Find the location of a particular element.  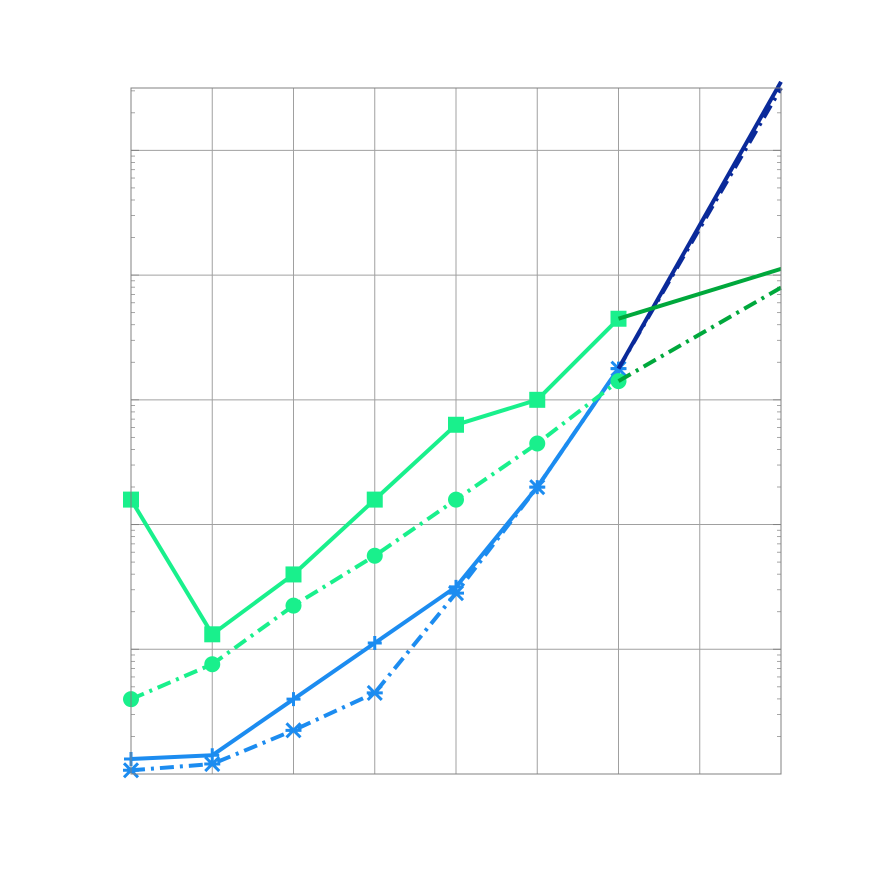

series-6-line is located at coordinates (699, 293).